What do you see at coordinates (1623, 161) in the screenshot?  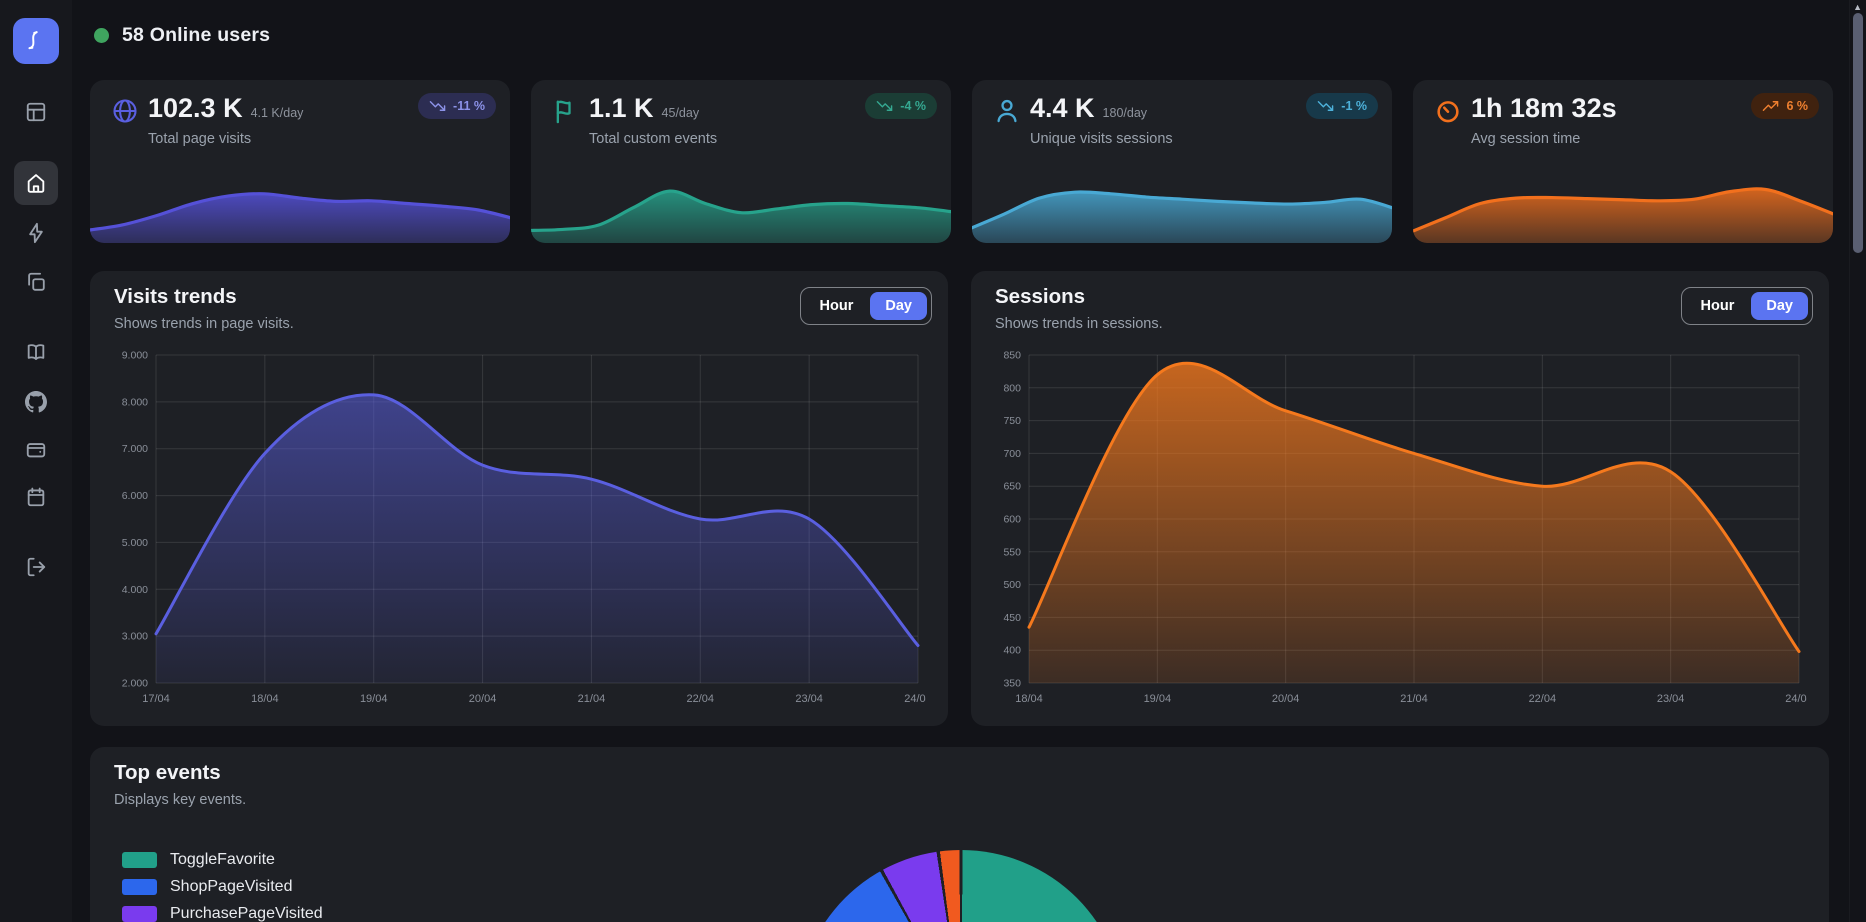 I see `stat-card-avg-session-time: 1h 18m 32s Avg session time 6 %` at bounding box center [1623, 161].